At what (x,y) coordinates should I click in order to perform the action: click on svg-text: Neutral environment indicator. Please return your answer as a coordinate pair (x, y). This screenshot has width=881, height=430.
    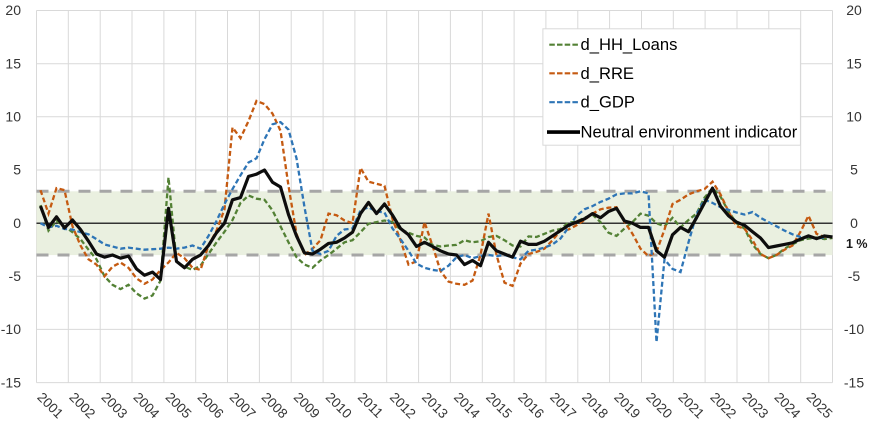
    Looking at the image, I should click on (689, 132).